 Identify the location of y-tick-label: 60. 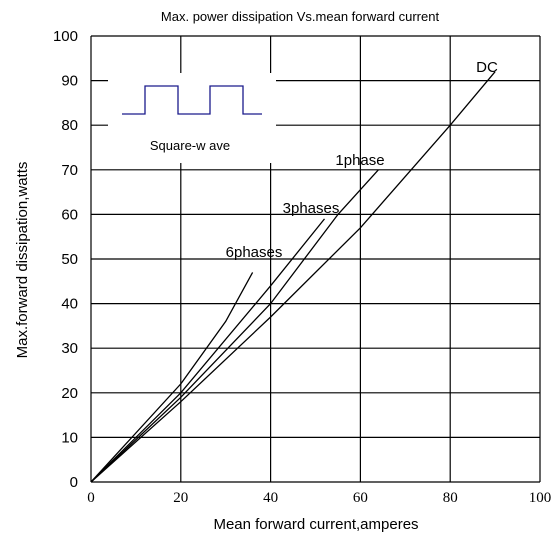
(69, 214).